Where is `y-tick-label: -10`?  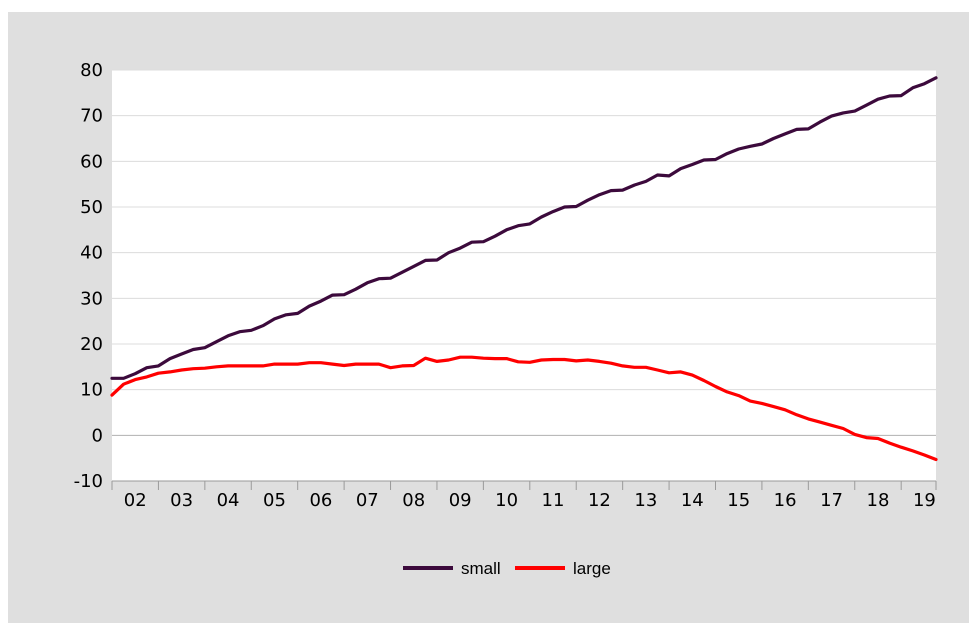 y-tick-label: -10 is located at coordinates (88, 481).